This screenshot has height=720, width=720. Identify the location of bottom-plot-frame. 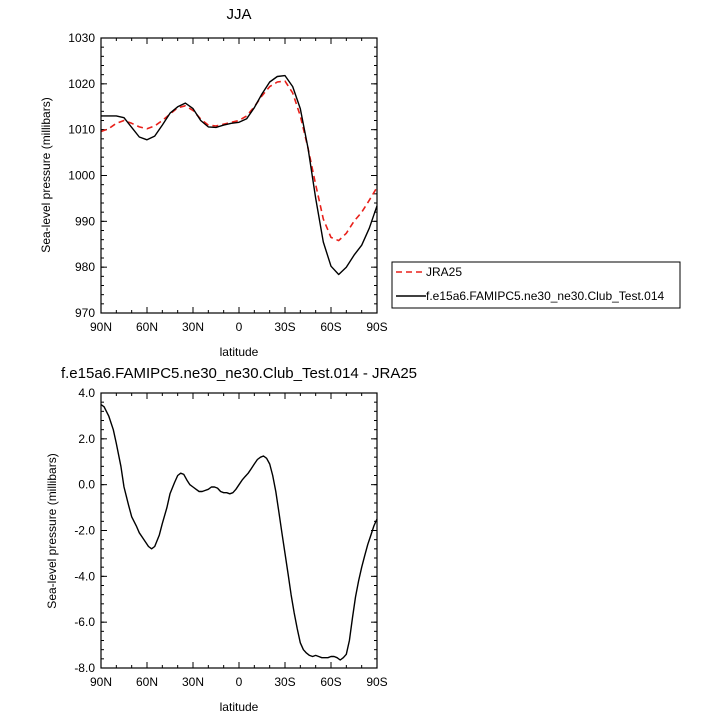
(239, 530).